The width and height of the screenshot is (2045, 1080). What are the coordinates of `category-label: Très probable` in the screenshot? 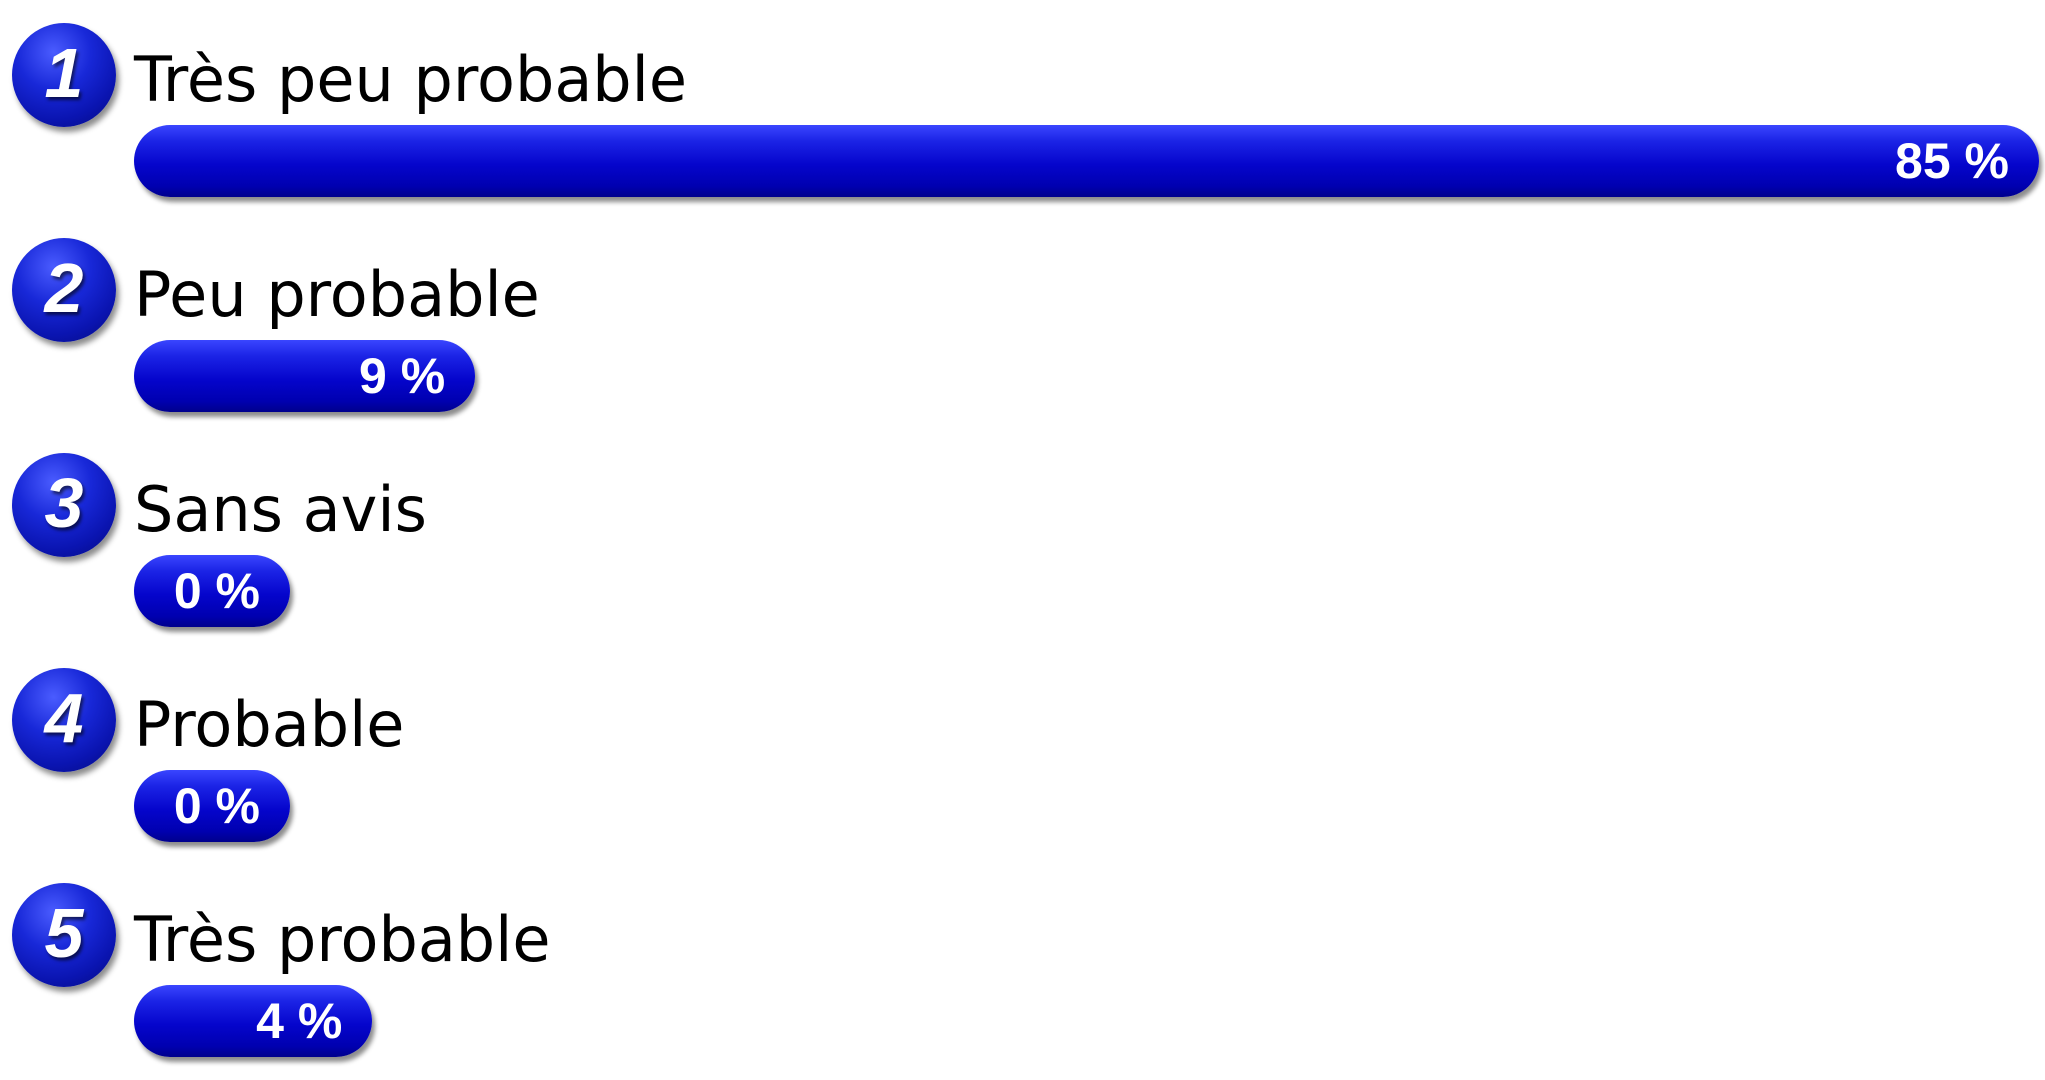 It's located at (342, 939).